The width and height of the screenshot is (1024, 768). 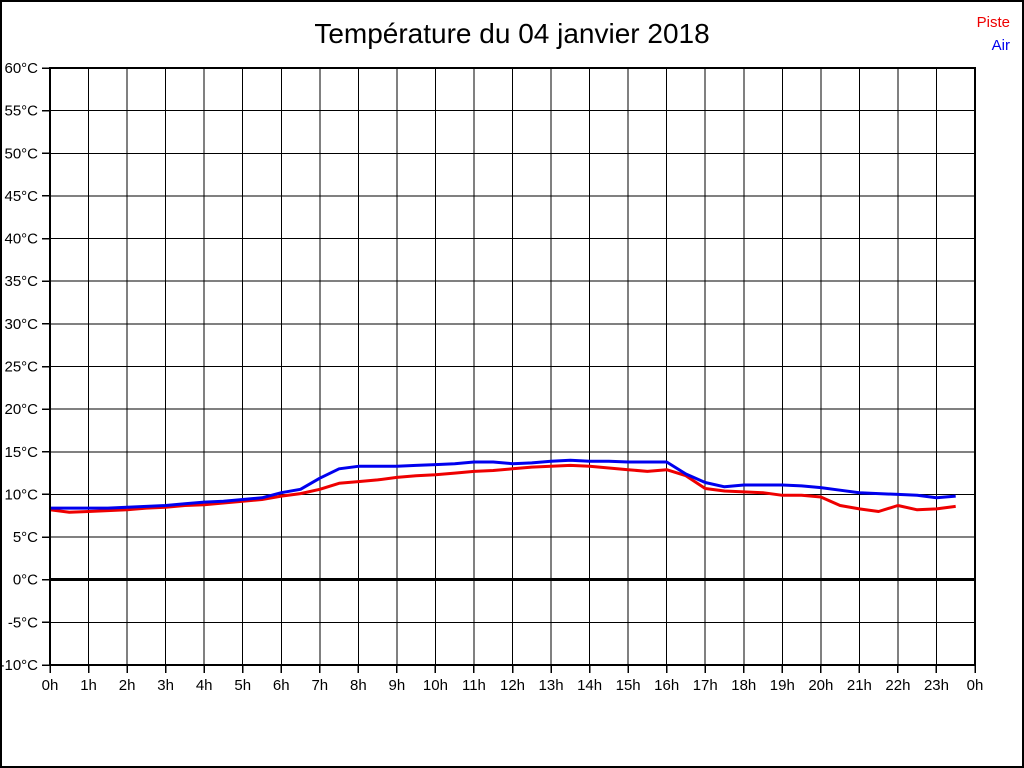 I want to click on x-axis-label: 1h, so click(x=88, y=685).